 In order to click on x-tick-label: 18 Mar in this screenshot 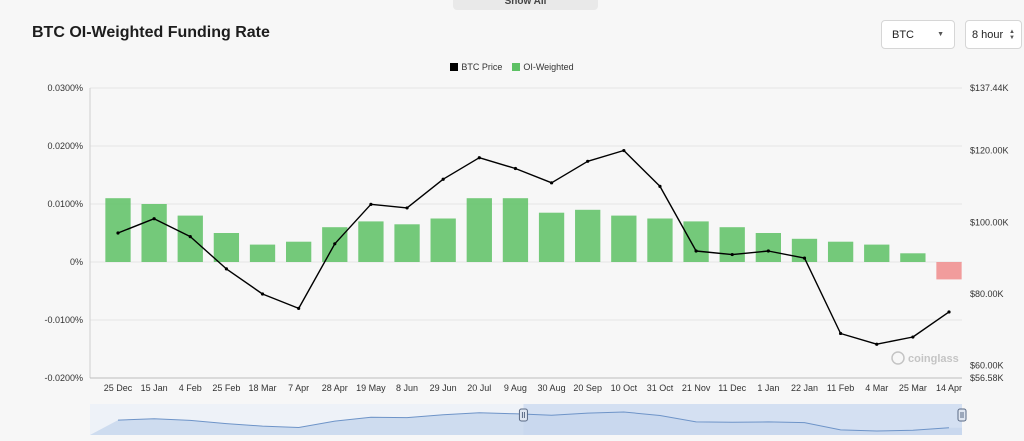, I will do `click(263, 388)`.